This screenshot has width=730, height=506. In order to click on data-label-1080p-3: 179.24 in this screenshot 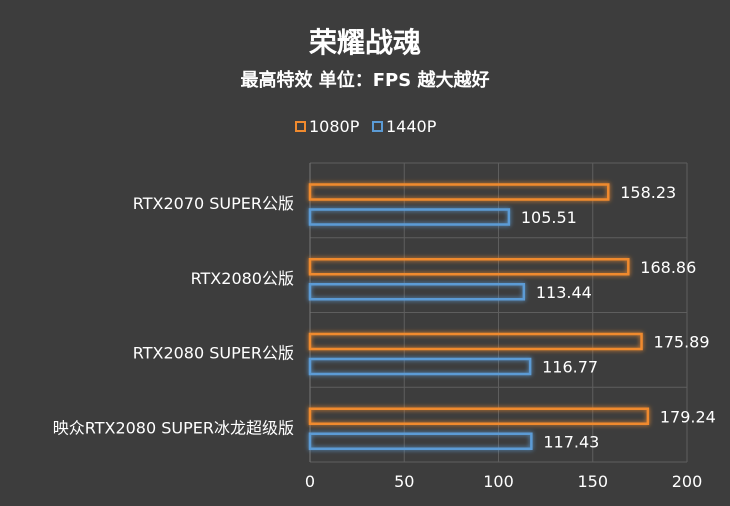, I will do `click(688, 416)`.